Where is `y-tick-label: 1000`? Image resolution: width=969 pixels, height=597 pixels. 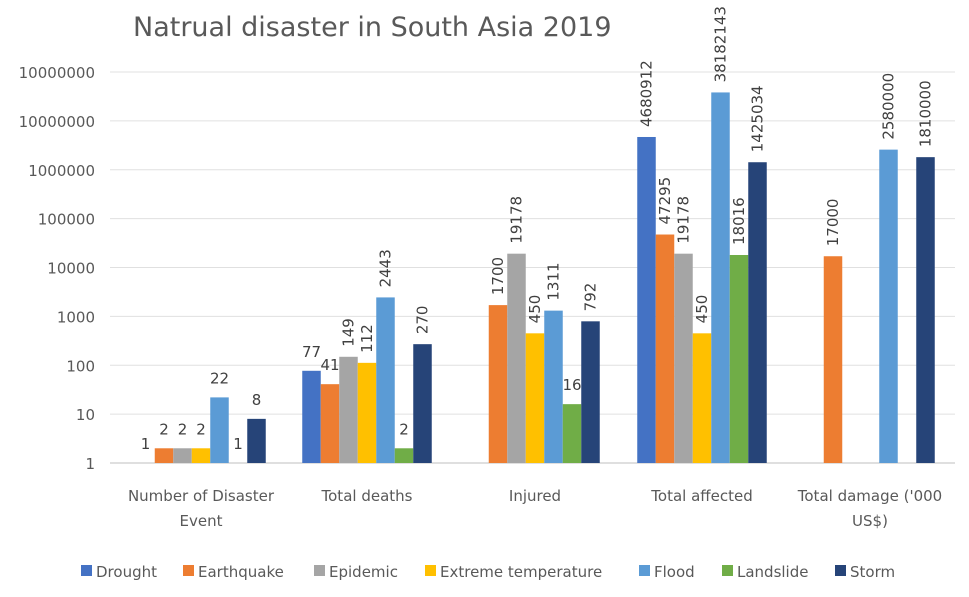 y-tick-label: 1000 is located at coordinates (76, 317).